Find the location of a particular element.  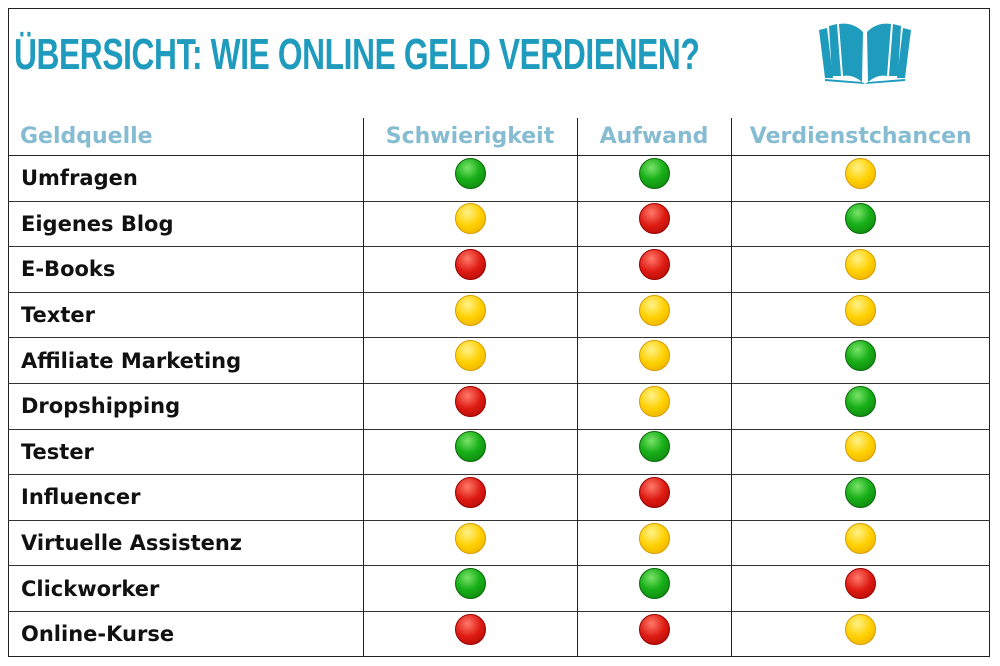

table-row: Eigenes Blog is located at coordinates (499, 223).